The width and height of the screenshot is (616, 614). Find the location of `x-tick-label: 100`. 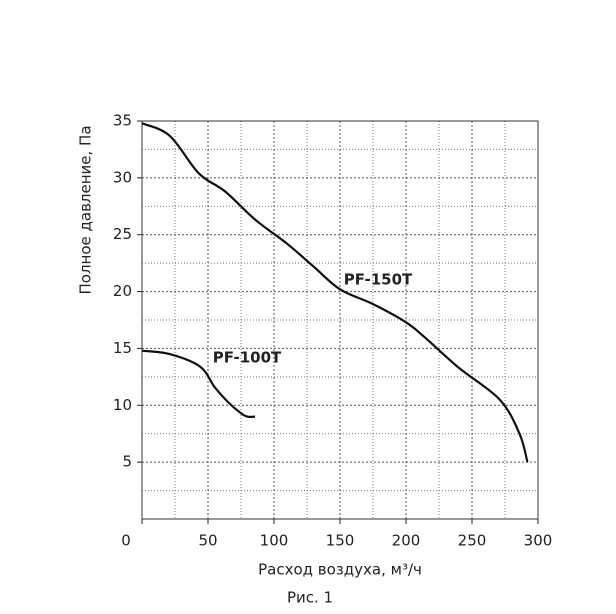

x-tick-label: 100 is located at coordinates (274, 541).